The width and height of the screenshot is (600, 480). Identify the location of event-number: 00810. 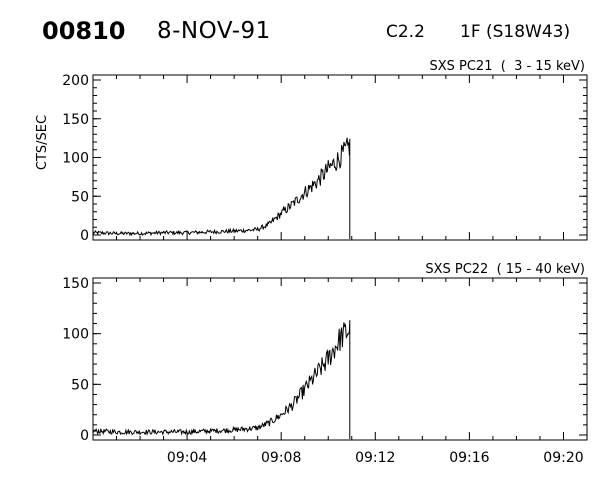
(84, 31).